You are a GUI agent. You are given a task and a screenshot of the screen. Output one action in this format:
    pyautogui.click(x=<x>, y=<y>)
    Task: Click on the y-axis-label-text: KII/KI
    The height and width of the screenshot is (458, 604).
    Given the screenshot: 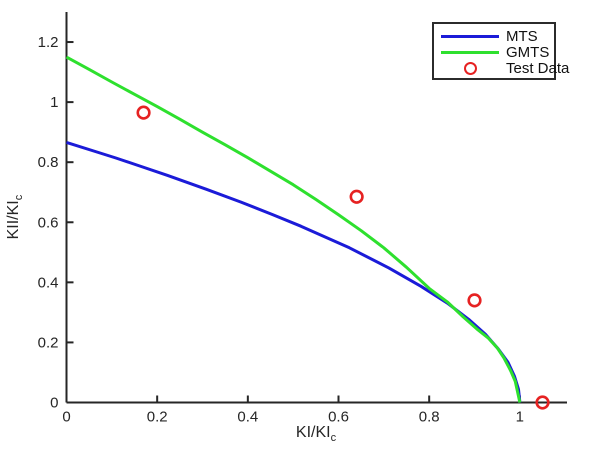 What is the action you would take?
    pyautogui.click(x=13, y=220)
    